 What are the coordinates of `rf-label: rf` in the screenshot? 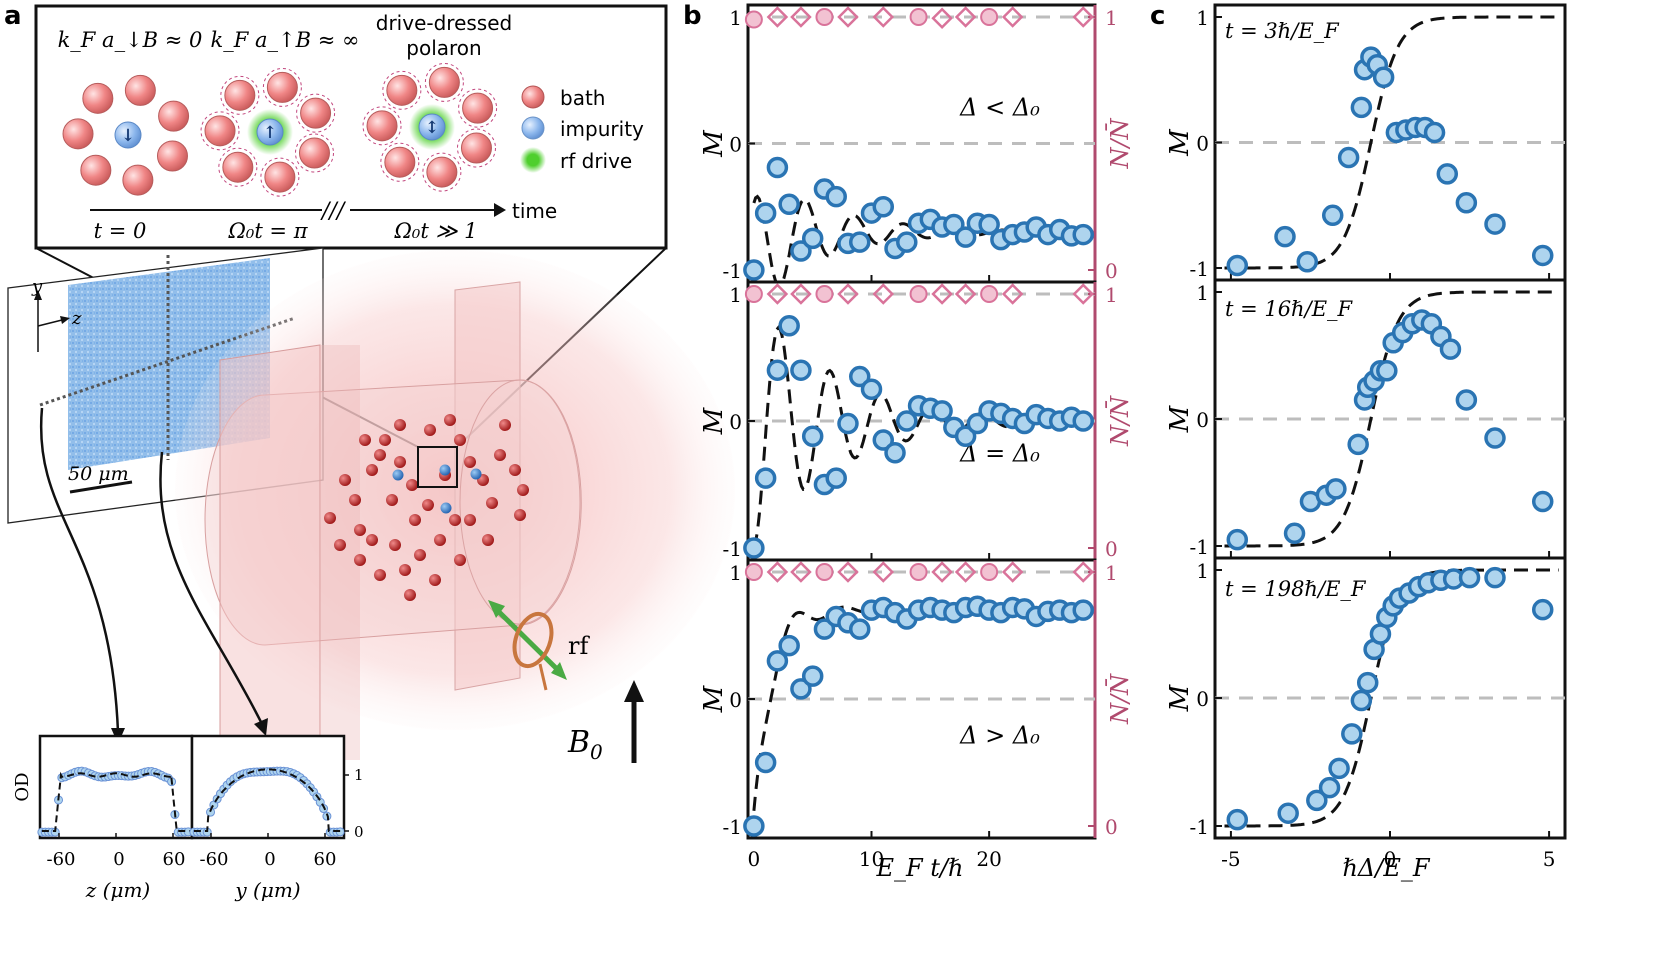 It's located at (579, 646).